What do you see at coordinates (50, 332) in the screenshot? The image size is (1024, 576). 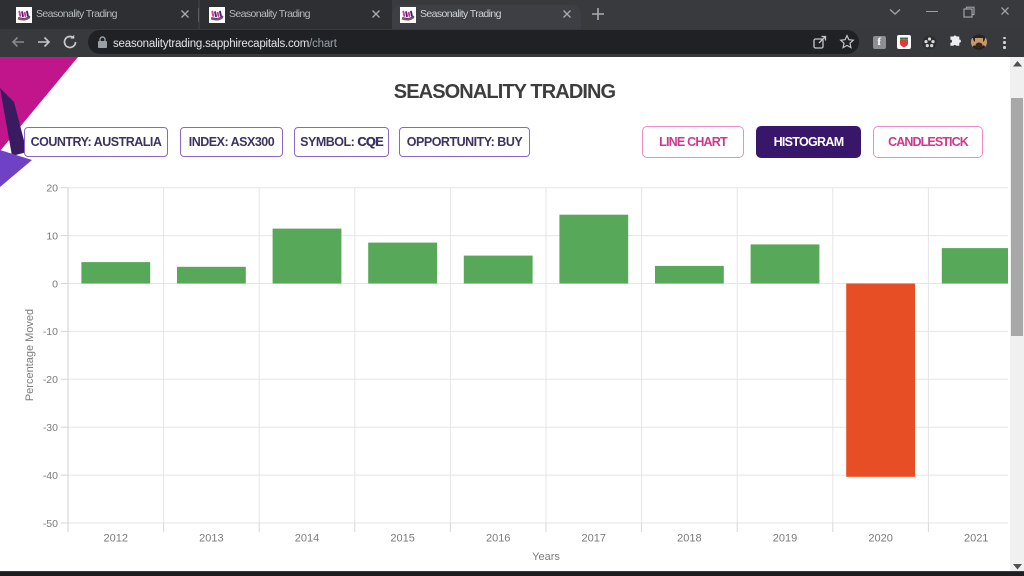 I see `svg-text: -10` at bounding box center [50, 332].